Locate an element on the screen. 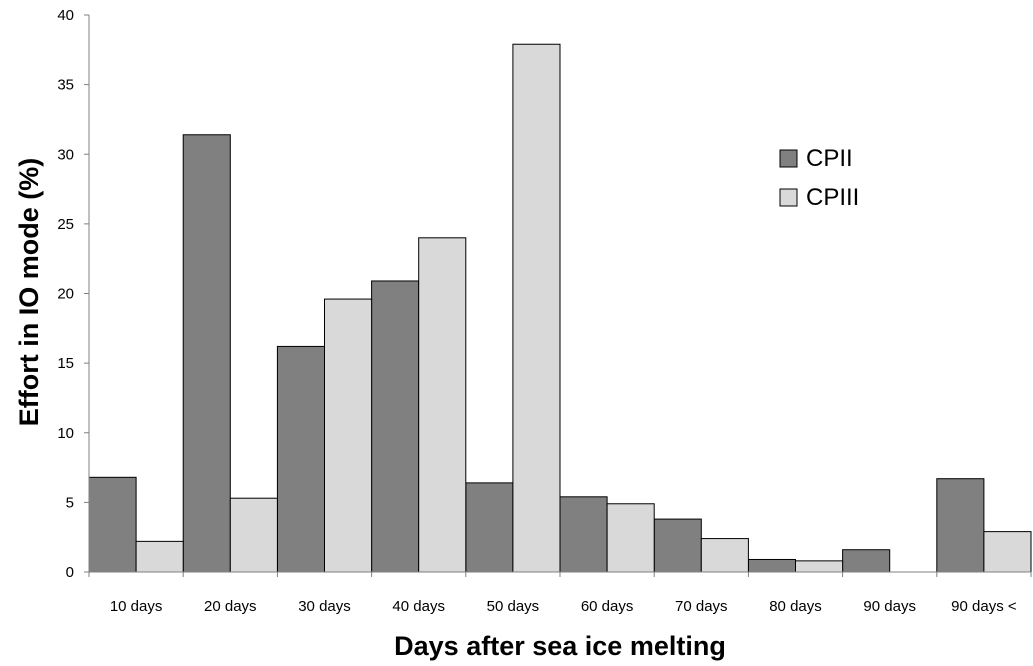  y-tick-label: 5 is located at coordinates (70, 502).